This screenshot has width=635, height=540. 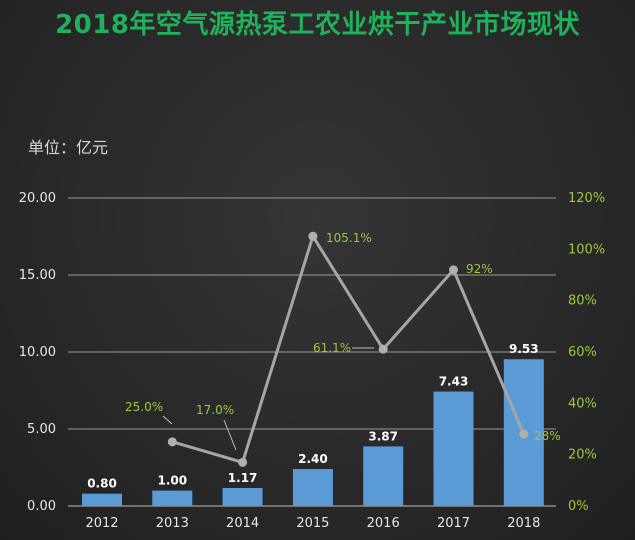 What do you see at coordinates (349, 238) in the screenshot?
I see `line-data-label: 105.1%` at bounding box center [349, 238].